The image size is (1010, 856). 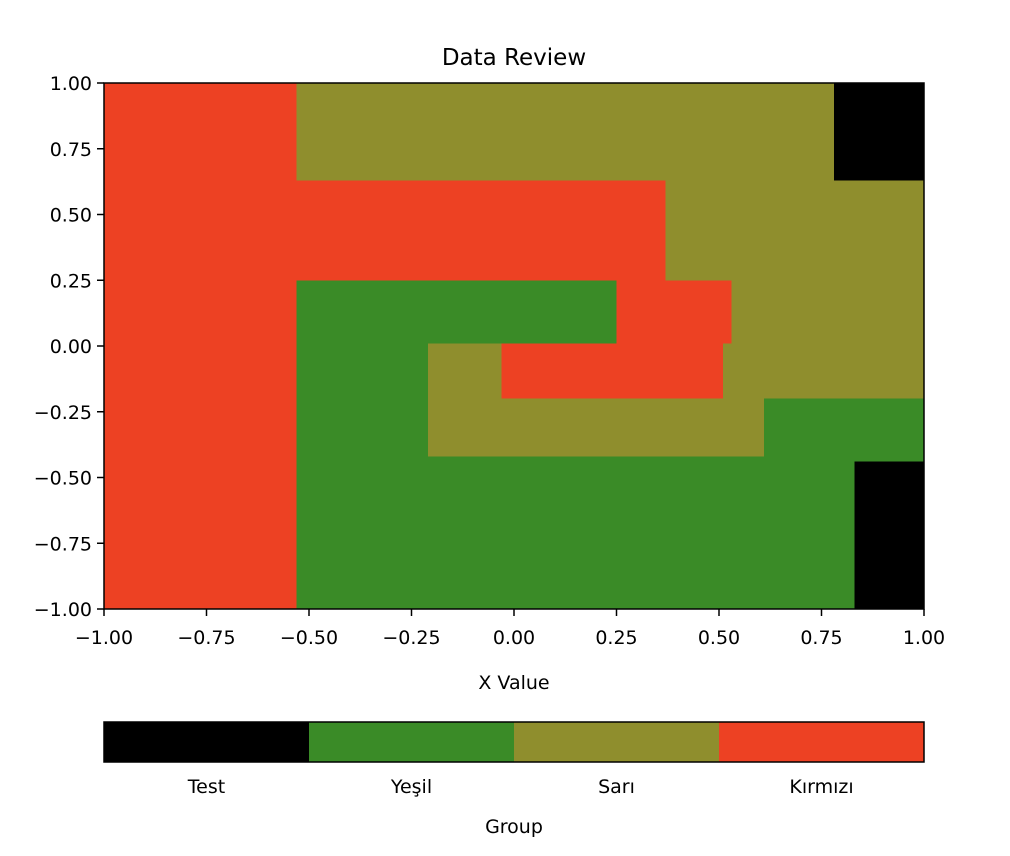 I want to click on y-tick-label: 0.00, so click(x=71, y=347).